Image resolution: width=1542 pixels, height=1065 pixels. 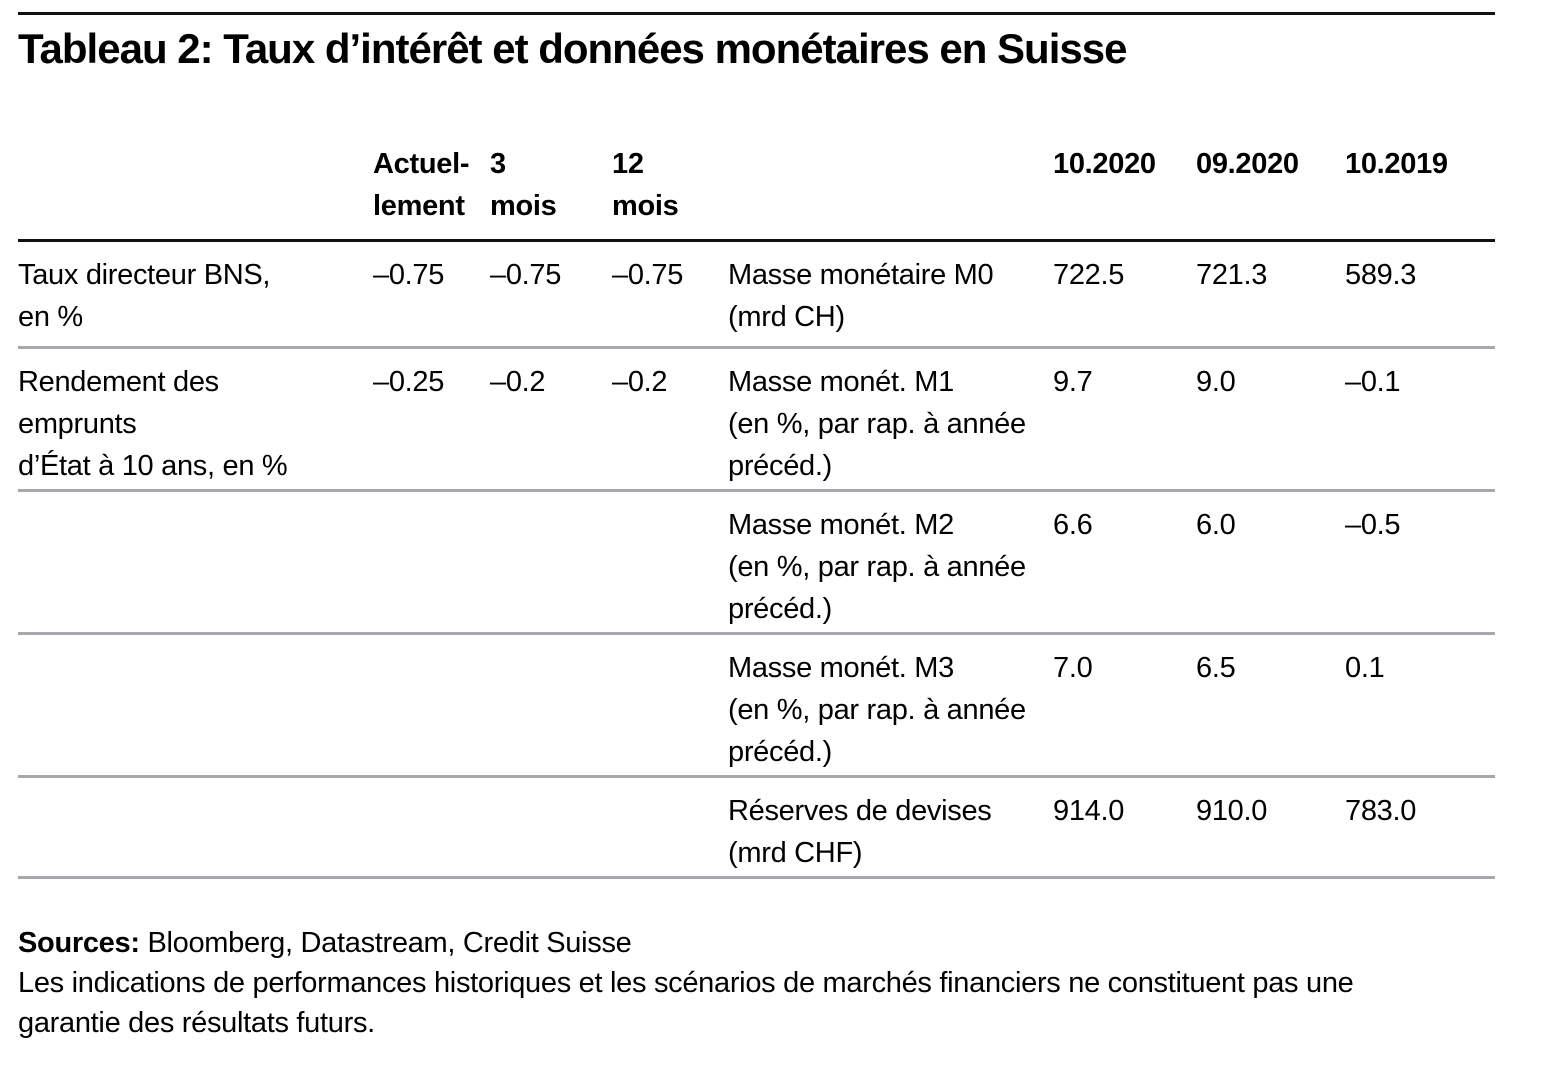 What do you see at coordinates (861, 296) in the screenshot?
I see `right-label-cell: Masse monétaire M0 (mrd CH)` at bounding box center [861, 296].